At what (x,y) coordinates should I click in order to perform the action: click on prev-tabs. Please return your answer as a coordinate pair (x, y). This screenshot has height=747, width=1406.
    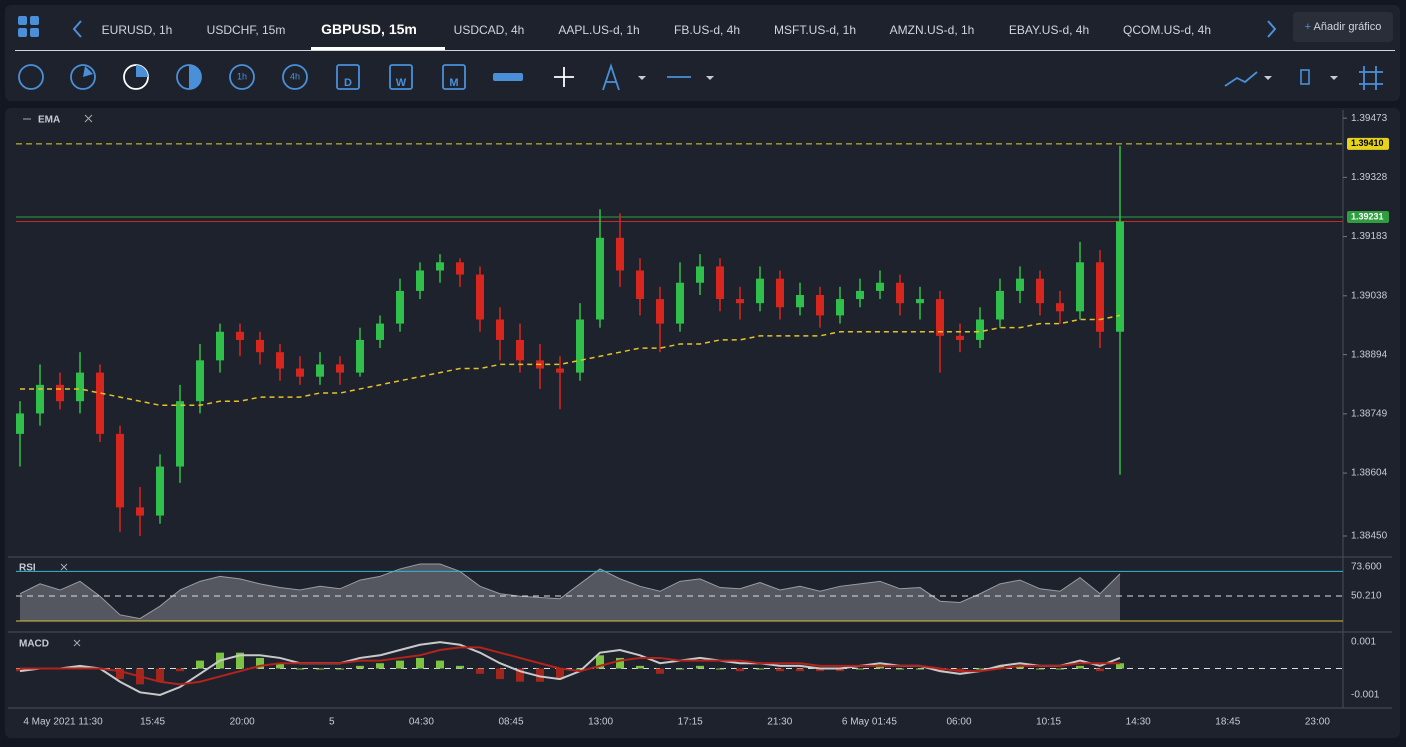
    Looking at the image, I should click on (77, 29).